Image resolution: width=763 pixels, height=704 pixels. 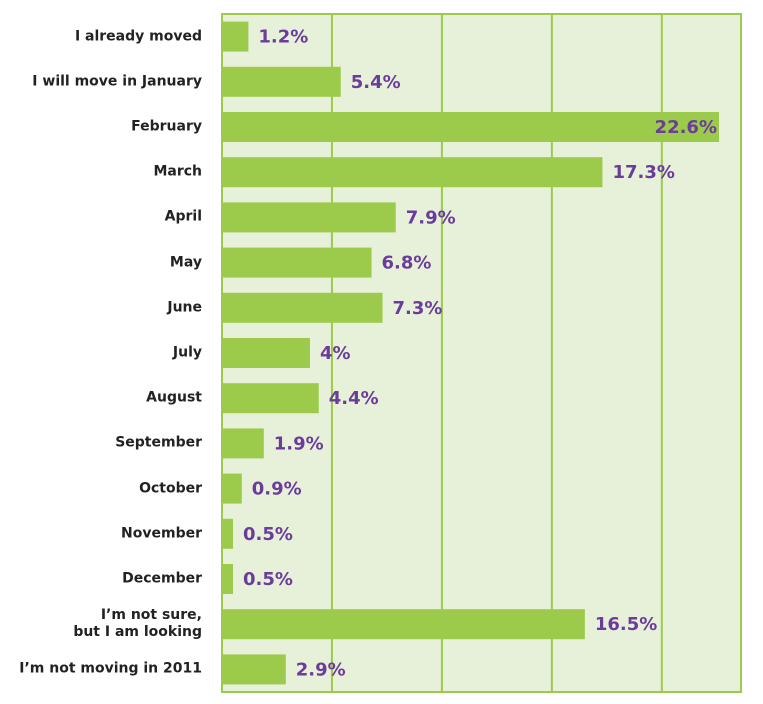 What do you see at coordinates (354, 398) in the screenshot?
I see `value-label: 4.4%` at bounding box center [354, 398].